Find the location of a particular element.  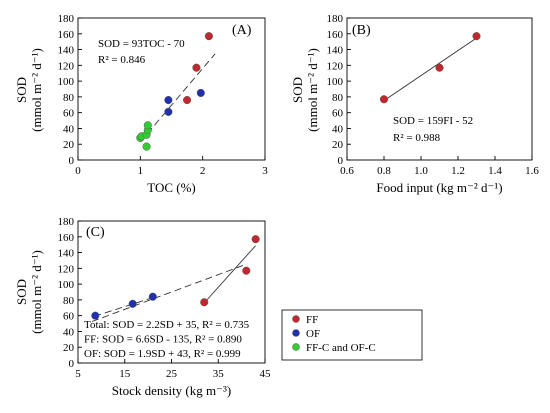

x-tick-label: 1.6 is located at coordinates (532, 171).